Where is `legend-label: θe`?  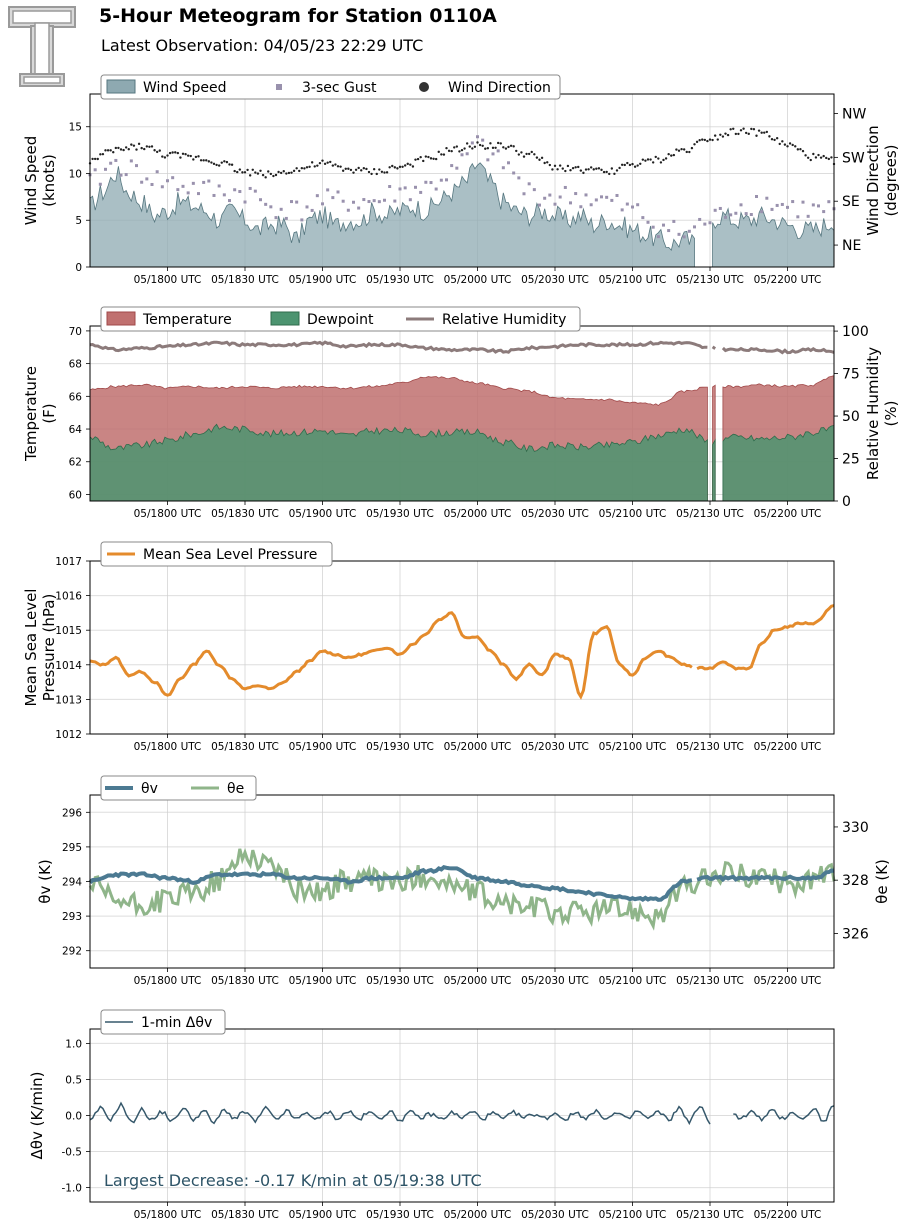
legend-label: θe is located at coordinates (235, 789).